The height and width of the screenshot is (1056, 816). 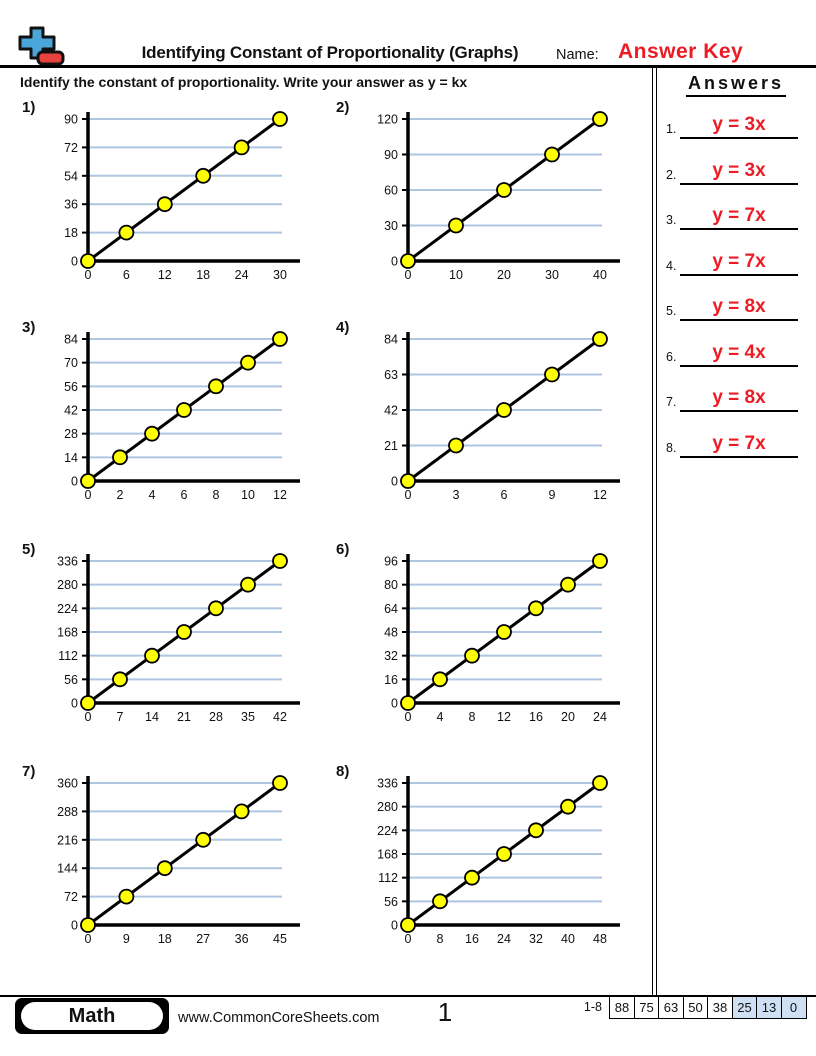 What do you see at coordinates (343, 327) in the screenshot?
I see `problem-number-4: 4)` at bounding box center [343, 327].